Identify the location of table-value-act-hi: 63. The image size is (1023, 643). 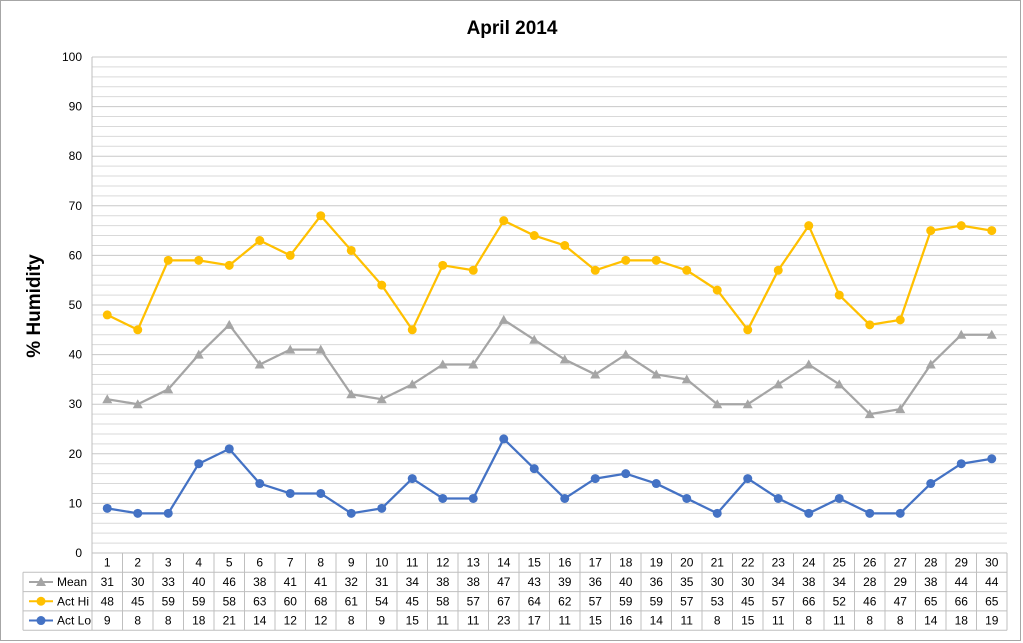
(260, 601).